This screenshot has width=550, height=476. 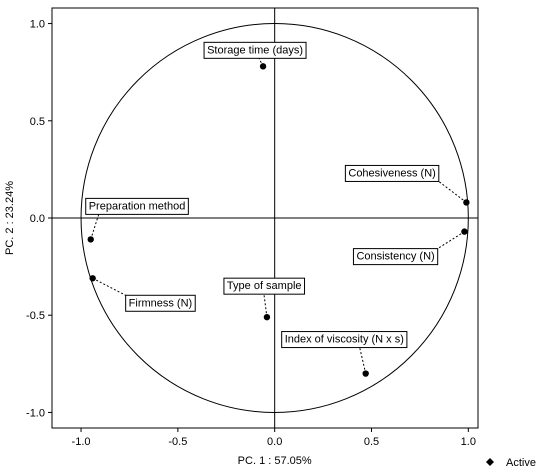 What do you see at coordinates (275, 461) in the screenshot?
I see `x-axis-label: PC. 1 : 57.05%` at bounding box center [275, 461].